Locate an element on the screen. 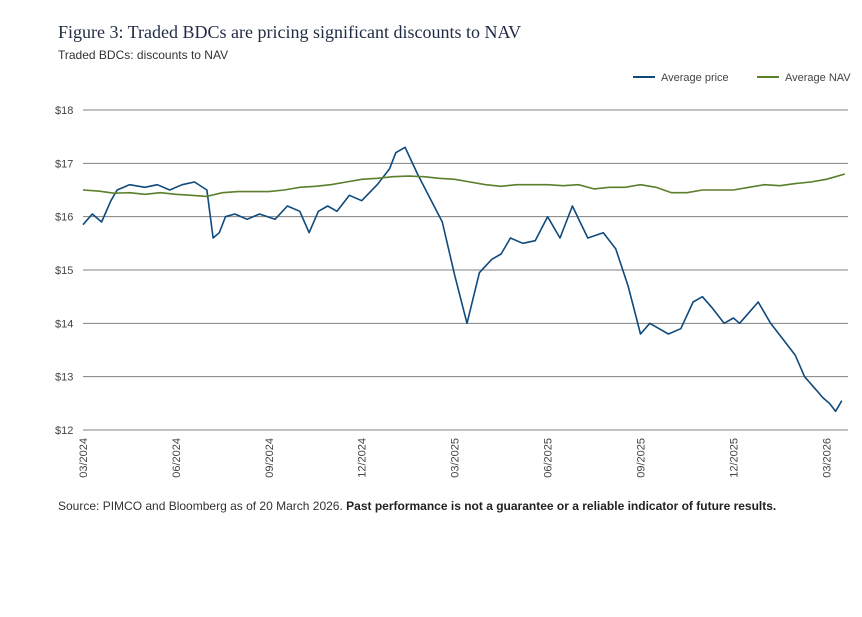  y-tick-label: $17 is located at coordinates (64, 164).